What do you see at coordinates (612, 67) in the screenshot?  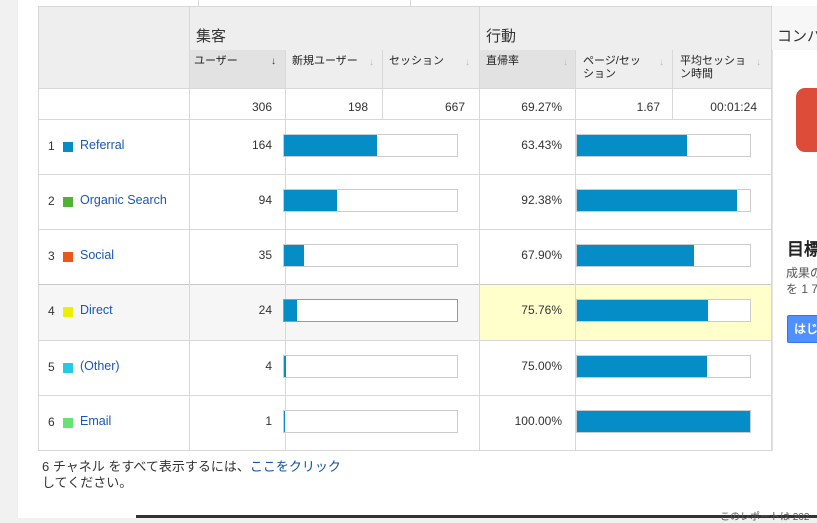 I see `col-header-pages-per-session: ページ/セッション` at bounding box center [612, 67].